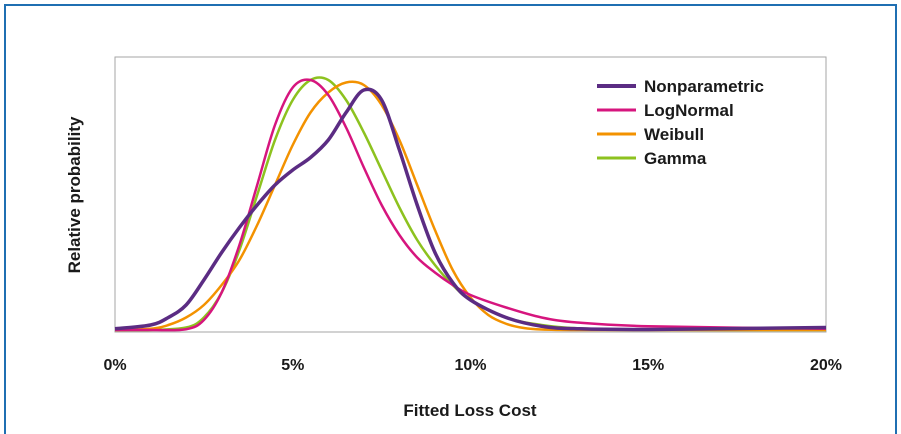 Image resolution: width=901 pixels, height=434 pixels. I want to click on x-tick-label: 5%, so click(292, 365).